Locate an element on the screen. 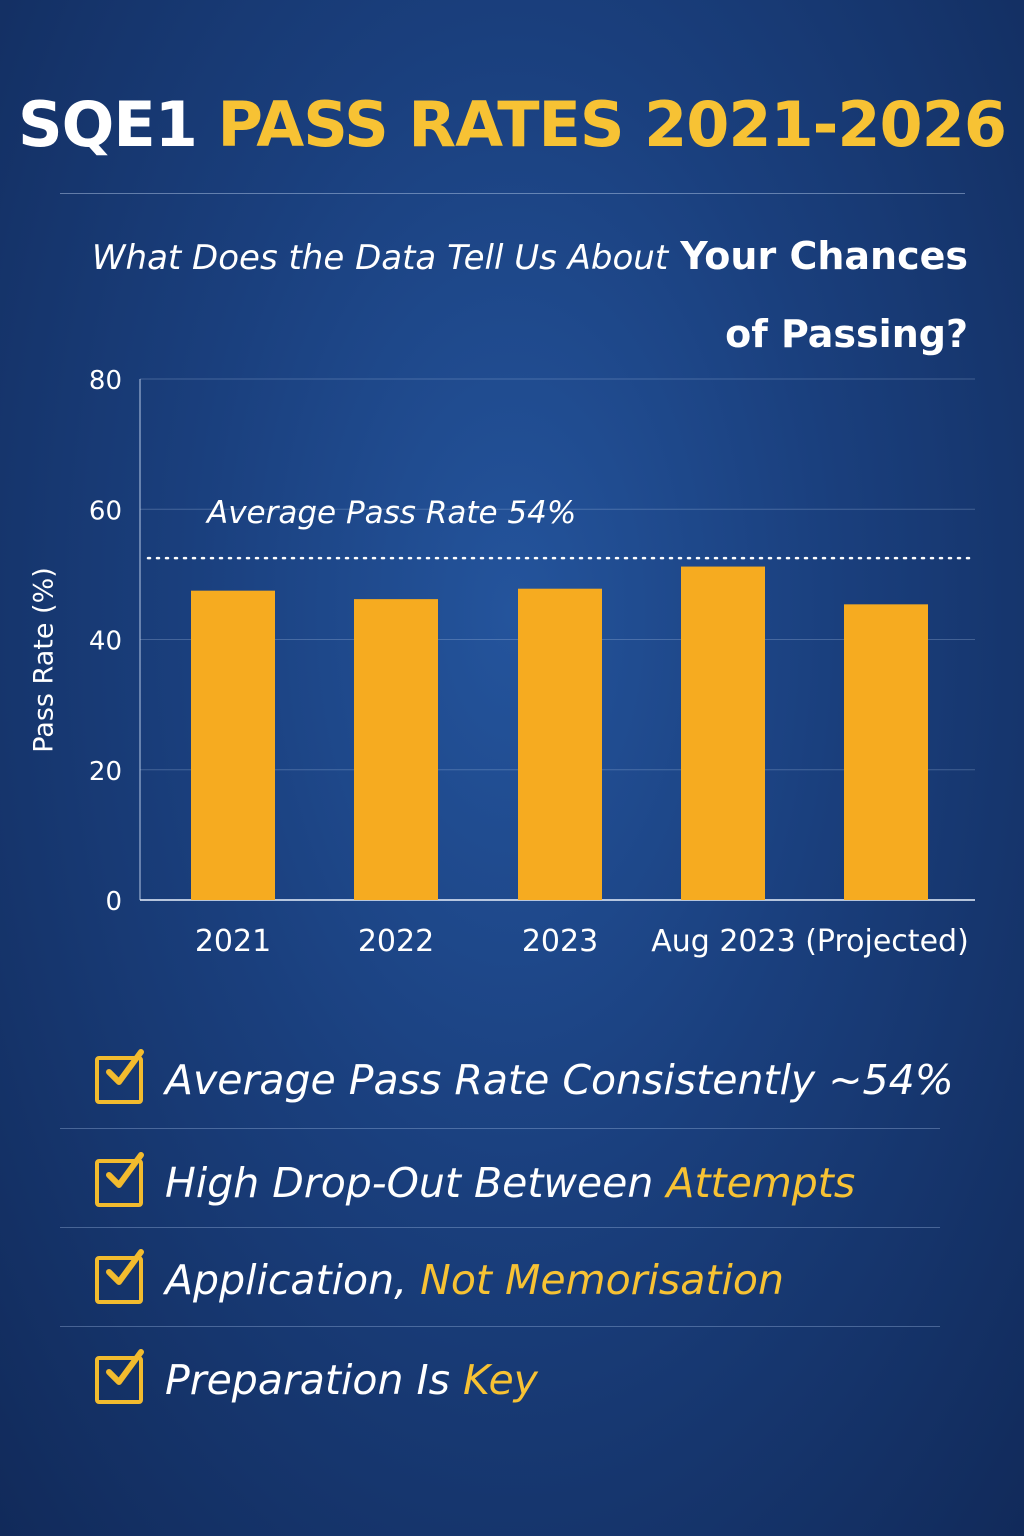  checklist-text-main: High Drop-Out Between is located at coordinates (409, 1182).